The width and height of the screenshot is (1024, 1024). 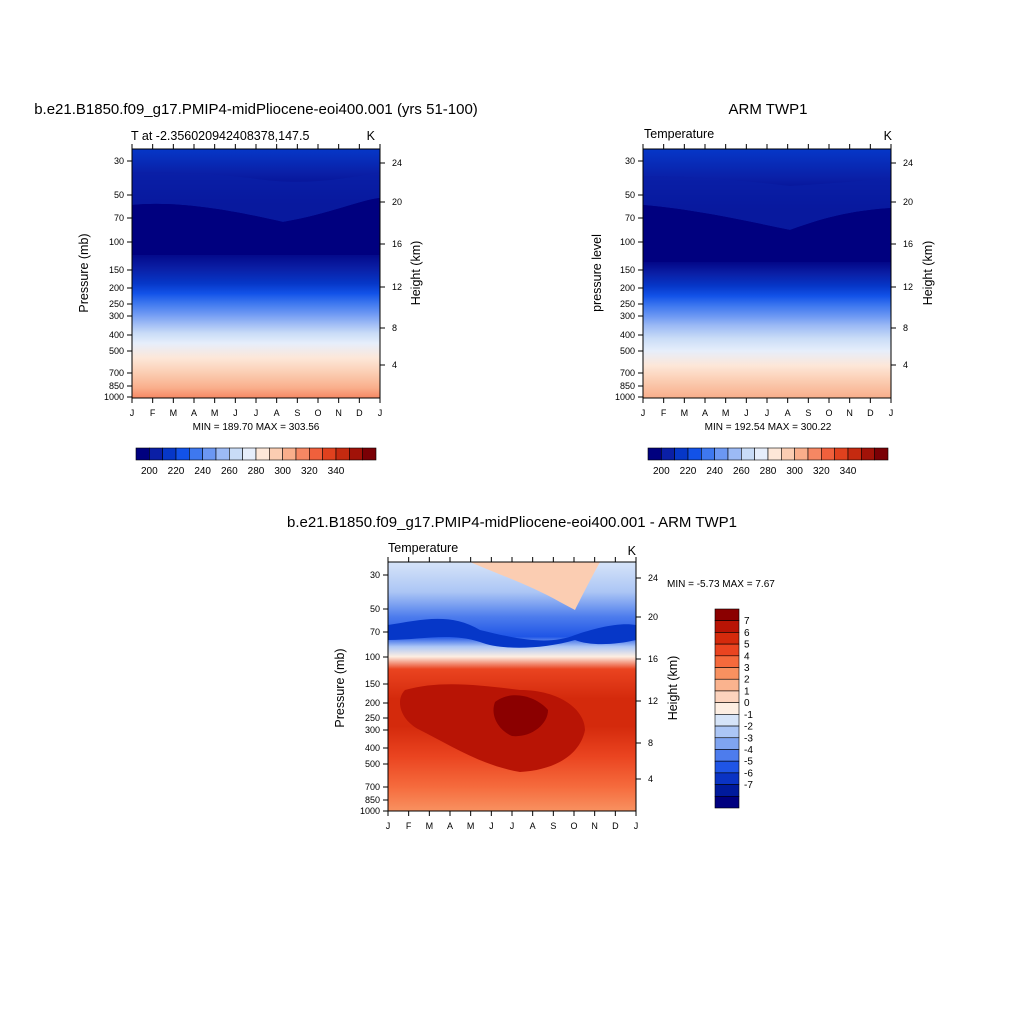 What do you see at coordinates (119, 195) in the screenshot?
I see `p1-ytick-label: 50` at bounding box center [119, 195].